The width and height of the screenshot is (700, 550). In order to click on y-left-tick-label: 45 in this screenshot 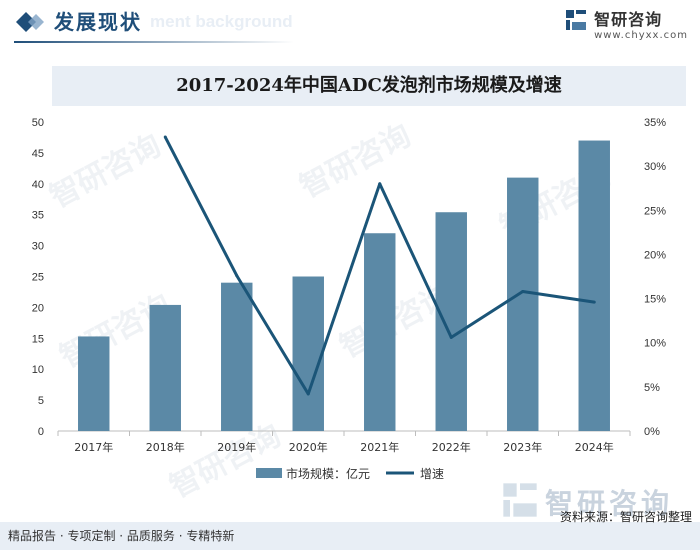, I will do `click(38, 154)`.